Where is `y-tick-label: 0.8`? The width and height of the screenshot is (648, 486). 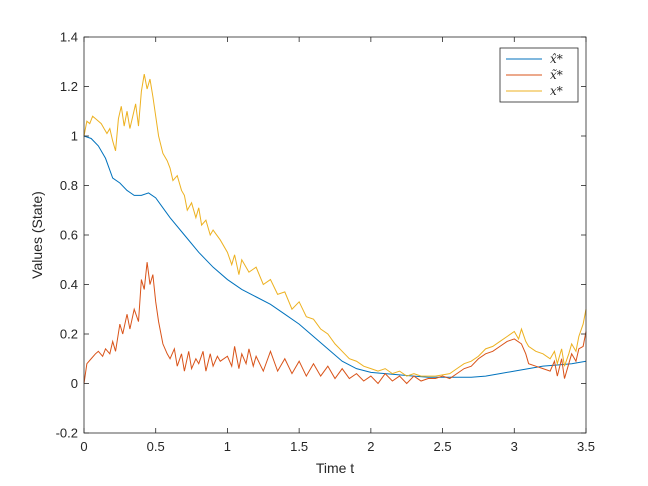 y-tick-label: 0.8 is located at coordinates (69, 185).